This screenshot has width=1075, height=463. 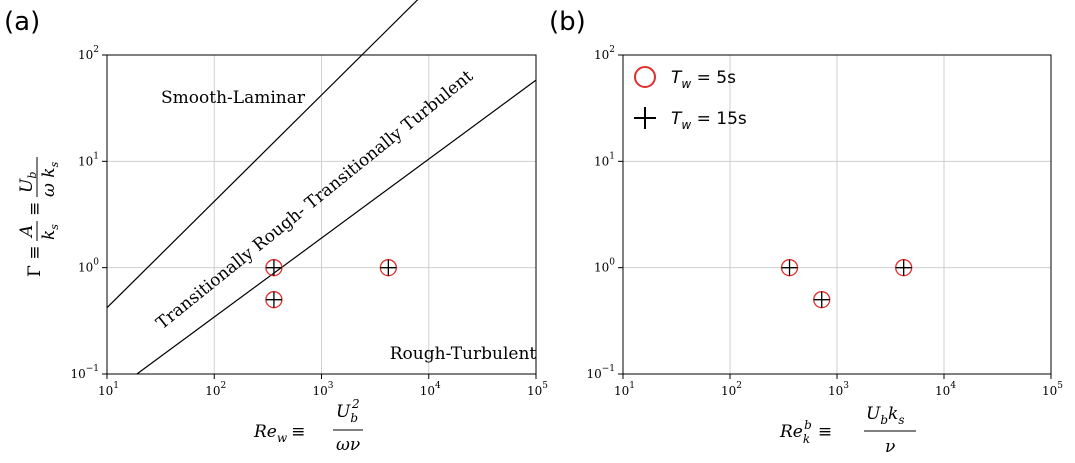 I want to click on region-smooth-laminar: Smooth-Laminar, so click(x=233, y=98).